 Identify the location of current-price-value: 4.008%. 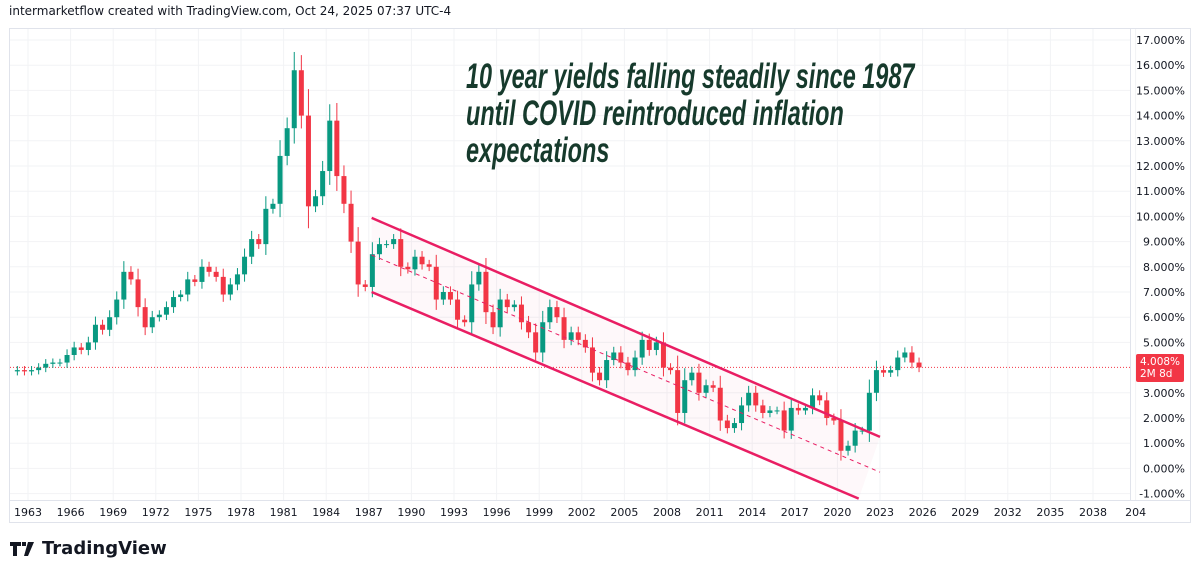
(1160, 362).